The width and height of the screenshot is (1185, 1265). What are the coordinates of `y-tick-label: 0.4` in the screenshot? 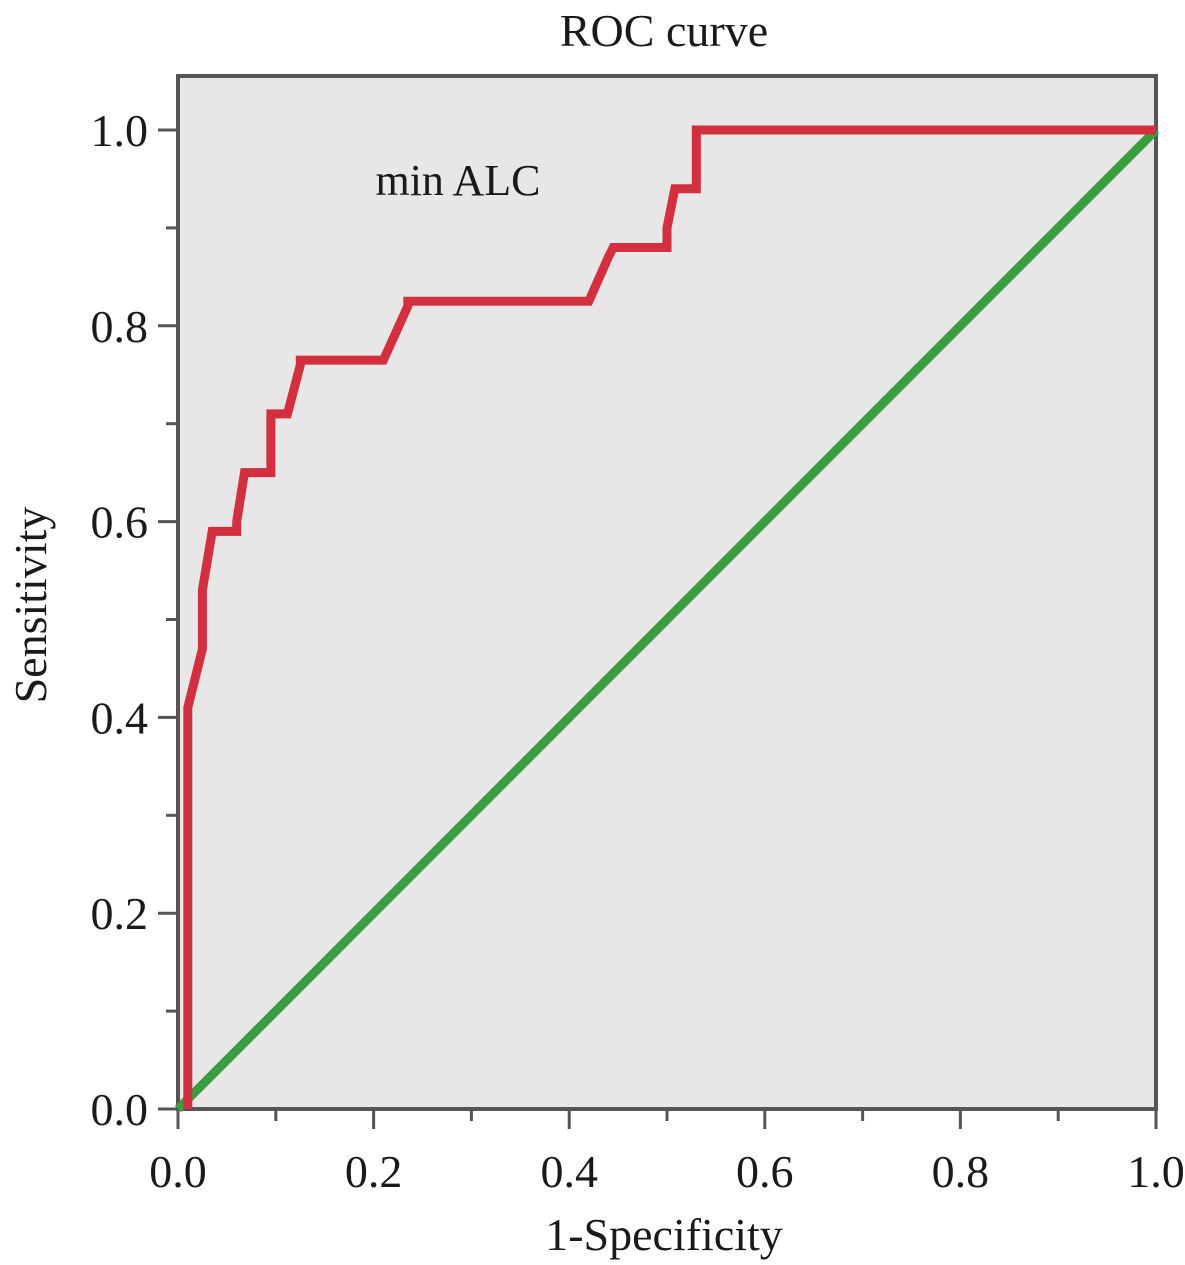 It's located at (120, 717).